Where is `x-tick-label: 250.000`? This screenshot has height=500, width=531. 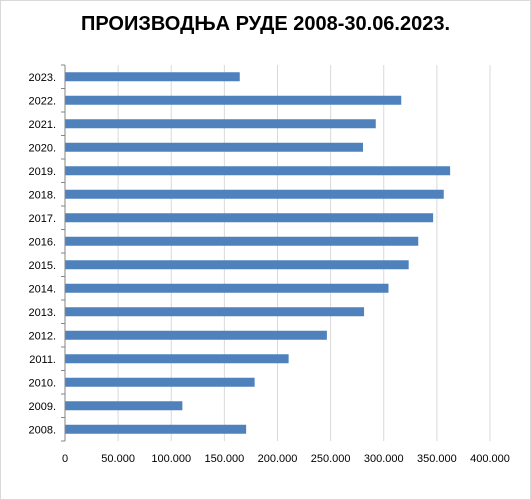 x-tick-label: 250.000 is located at coordinates (331, 459).